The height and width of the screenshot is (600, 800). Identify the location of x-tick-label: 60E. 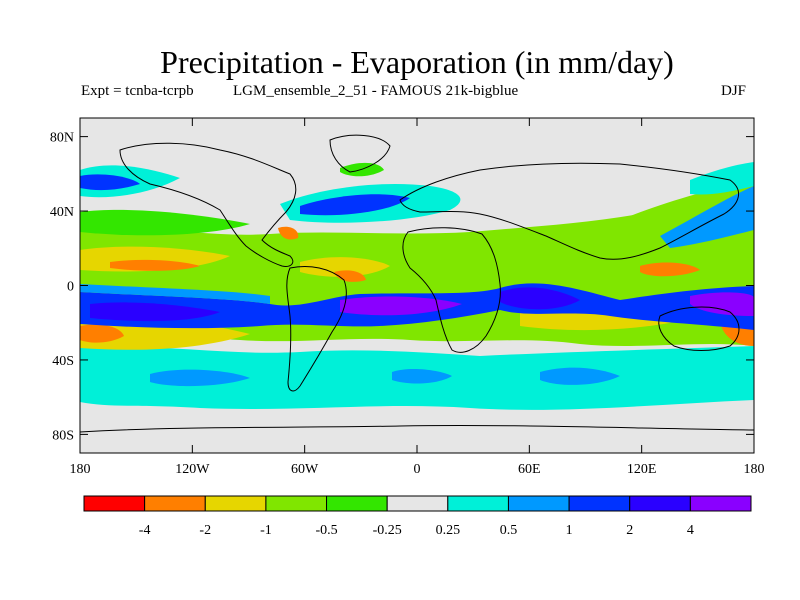
(529, 469).